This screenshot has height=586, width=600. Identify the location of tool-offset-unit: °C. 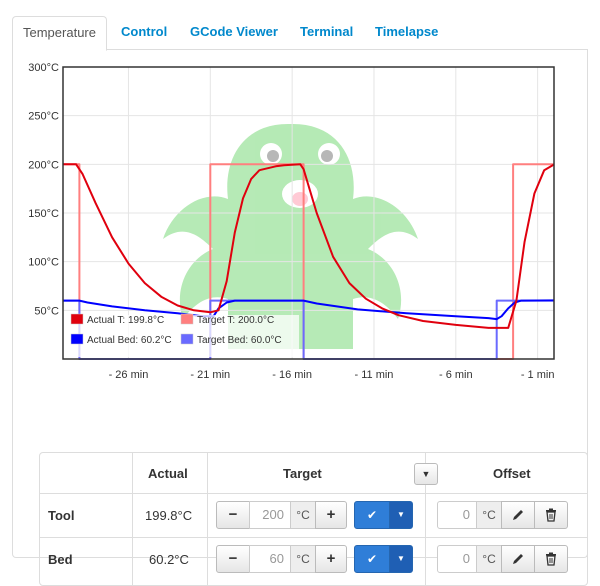
(489, 515).